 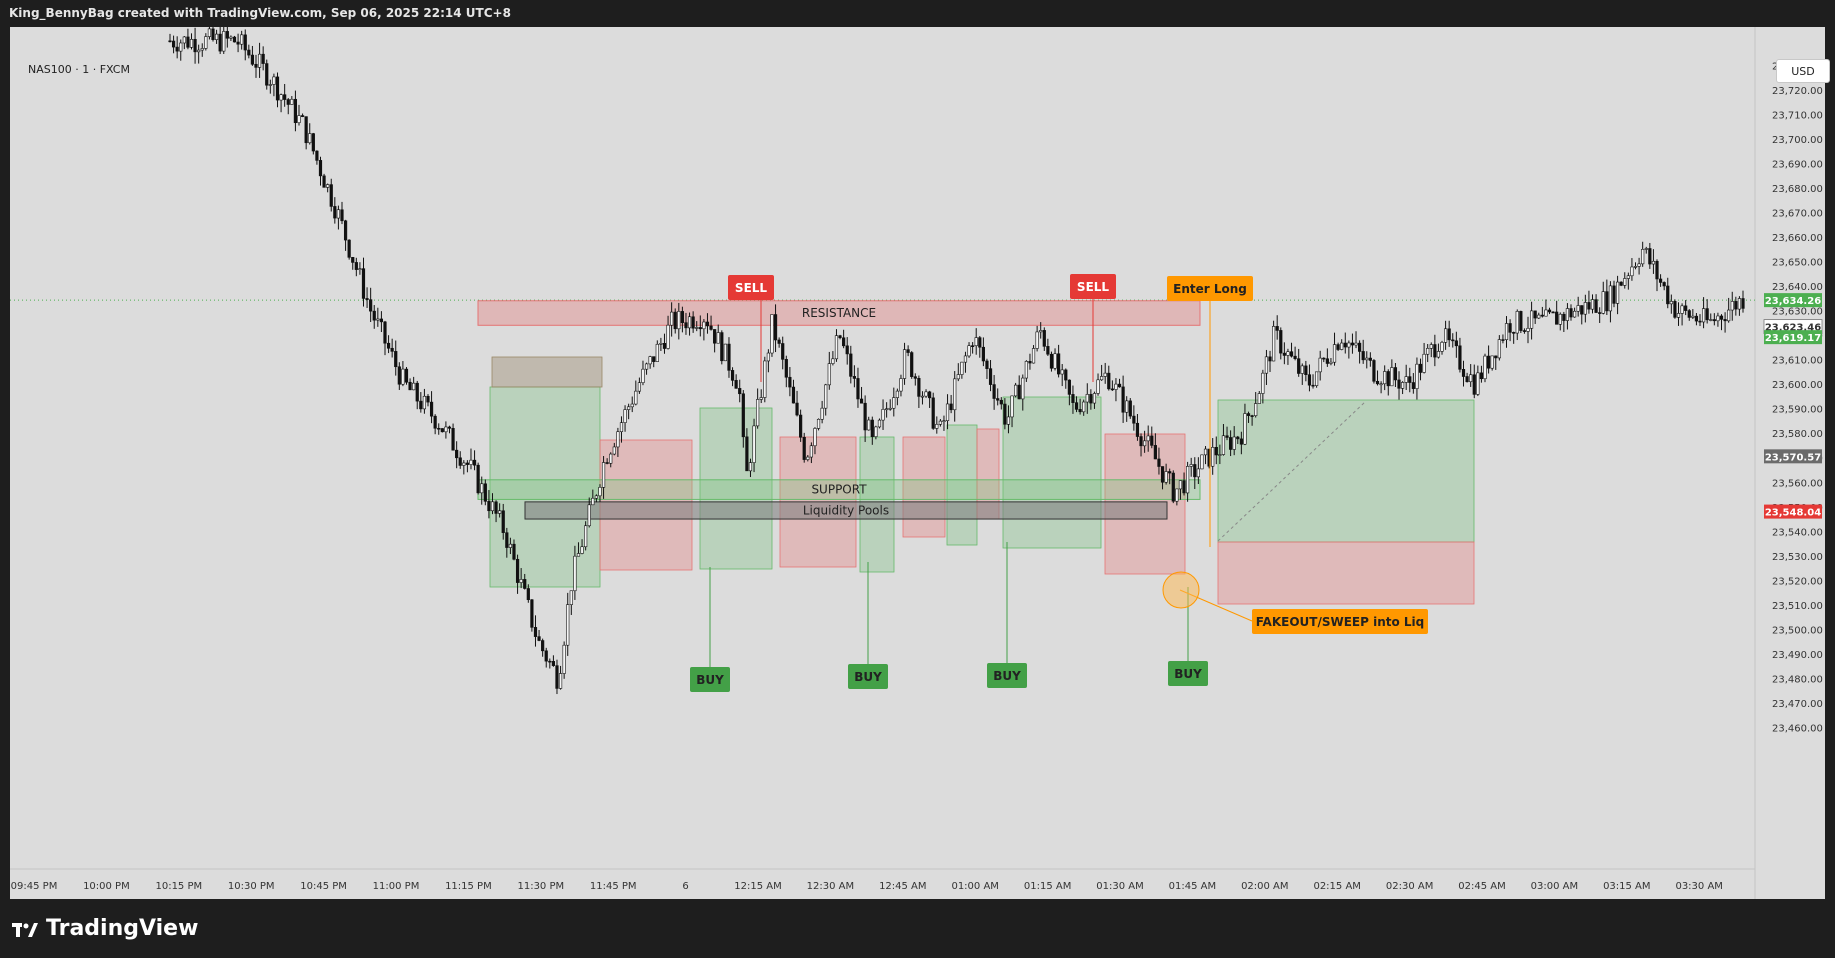 What do you see at coordinates (1797, 263) in the screenshot?
I see `y-tick-label: 23,650.00` at bounding box center [1797, 263].